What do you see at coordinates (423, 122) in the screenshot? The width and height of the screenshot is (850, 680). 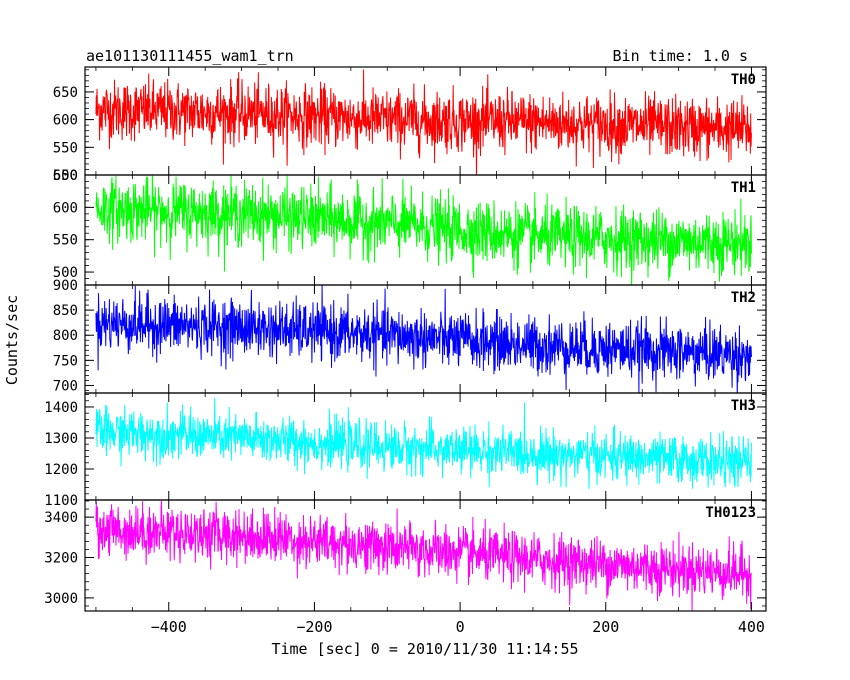 I see `series-line-th0` at bounding box center [423, 122].